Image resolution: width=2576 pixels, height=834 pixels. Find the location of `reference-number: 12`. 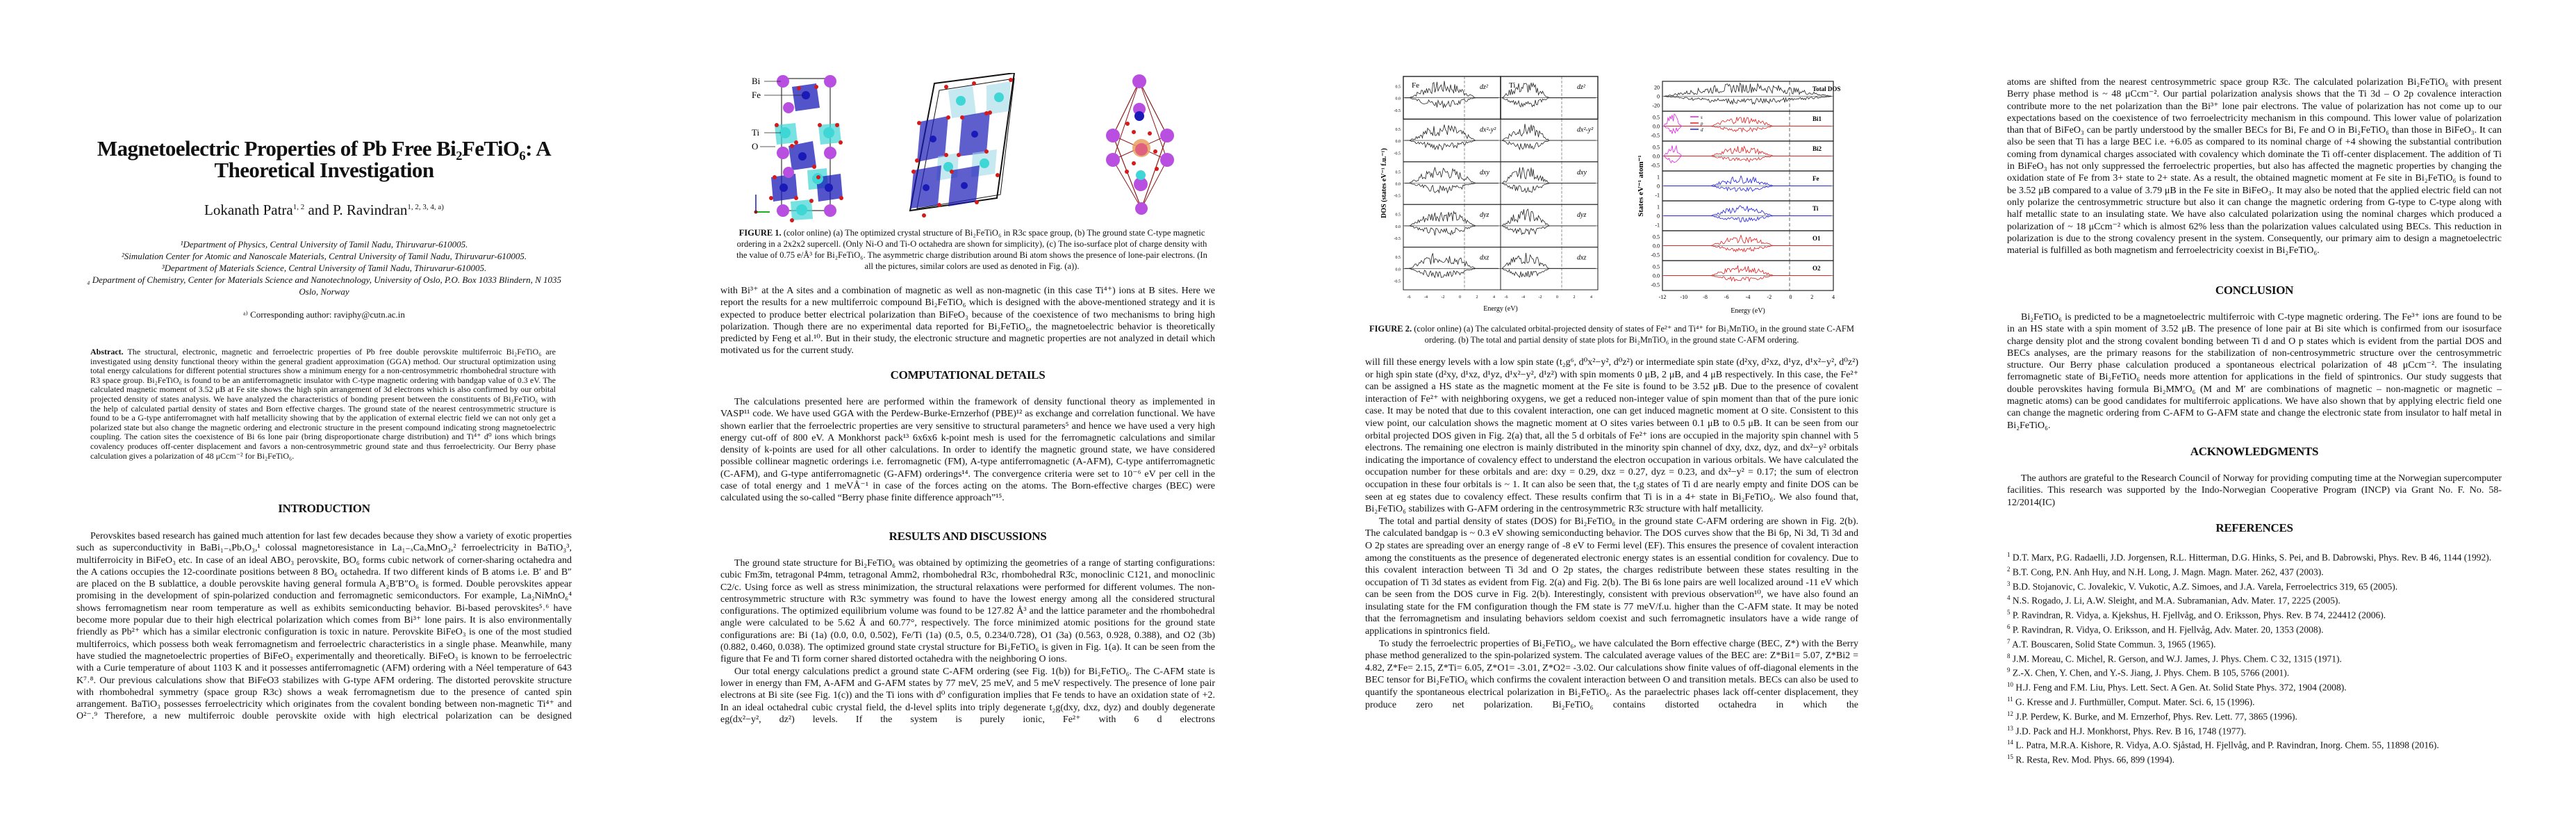

reference-number: 12 is located at coordinates (2010, 713).